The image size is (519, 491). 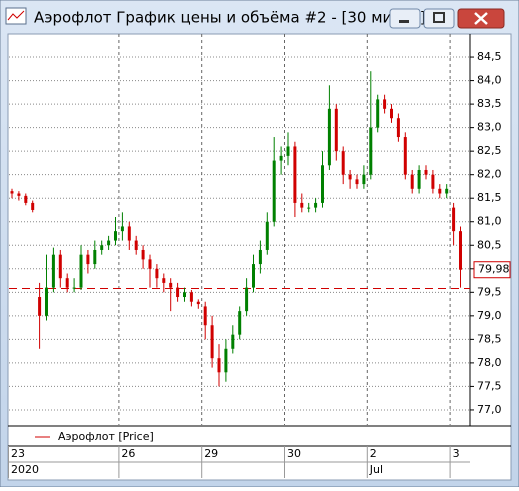 I want to click on app-icon-line, so click(x=16, y=15).